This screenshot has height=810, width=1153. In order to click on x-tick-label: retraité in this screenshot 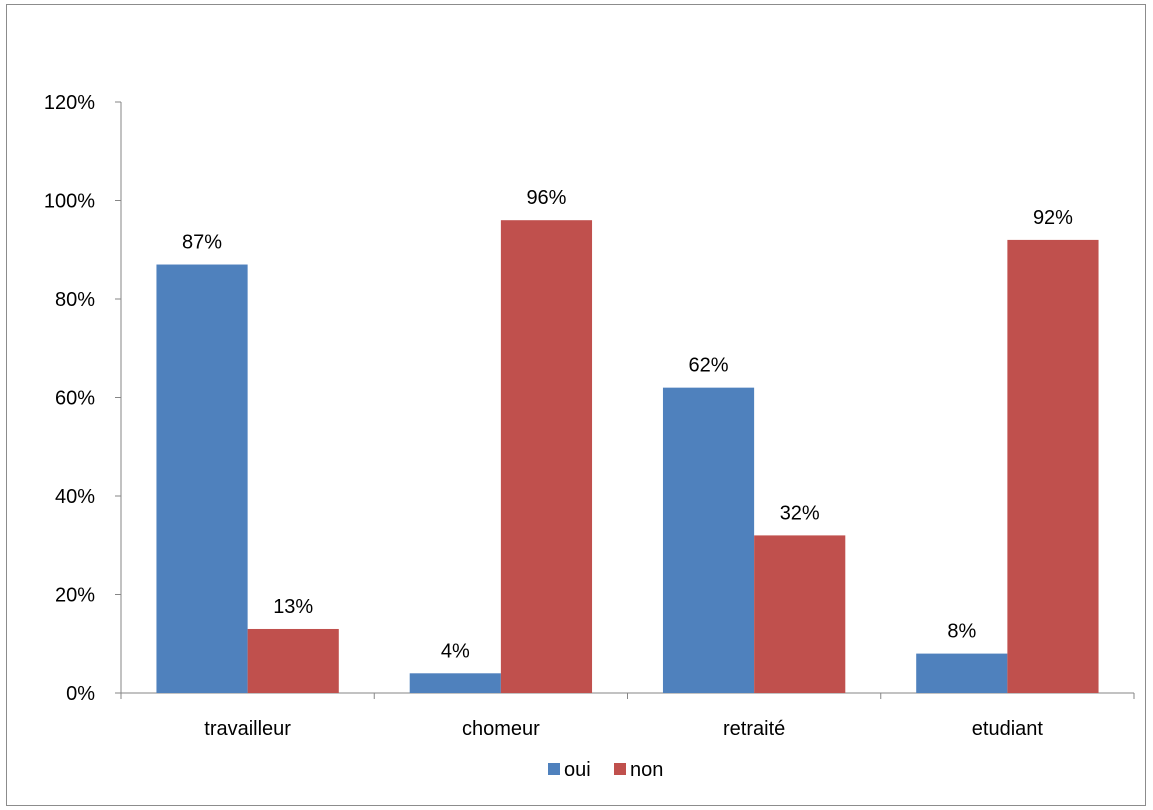, I will do `click(754, 729)`.